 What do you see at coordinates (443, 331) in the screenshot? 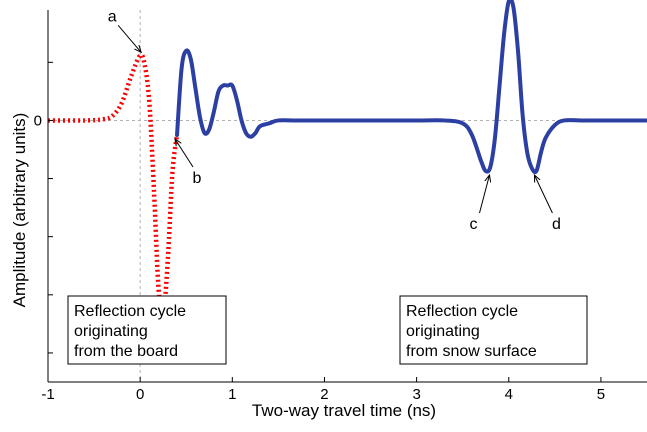
I see `text-box-1-line-1: originating` at bounding box center [443, 331].